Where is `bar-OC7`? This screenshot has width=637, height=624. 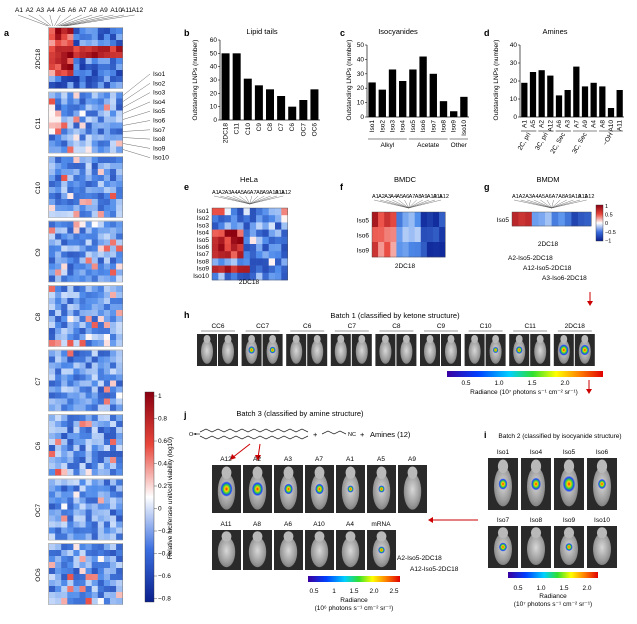 bar-OC7 is located at coordinates (303, 110).